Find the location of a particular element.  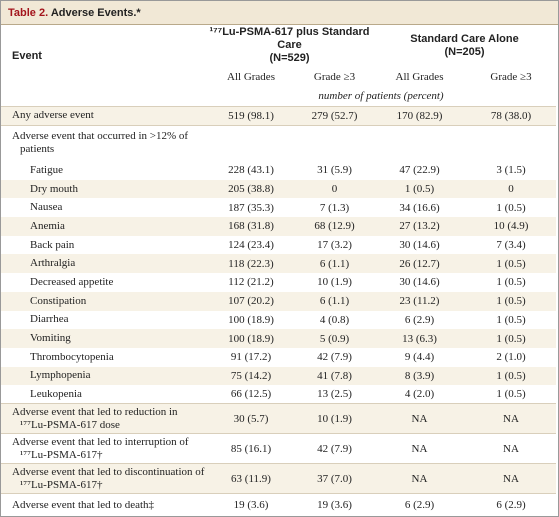

cell: 27 (13.2) is located at coordinates (419, 226).